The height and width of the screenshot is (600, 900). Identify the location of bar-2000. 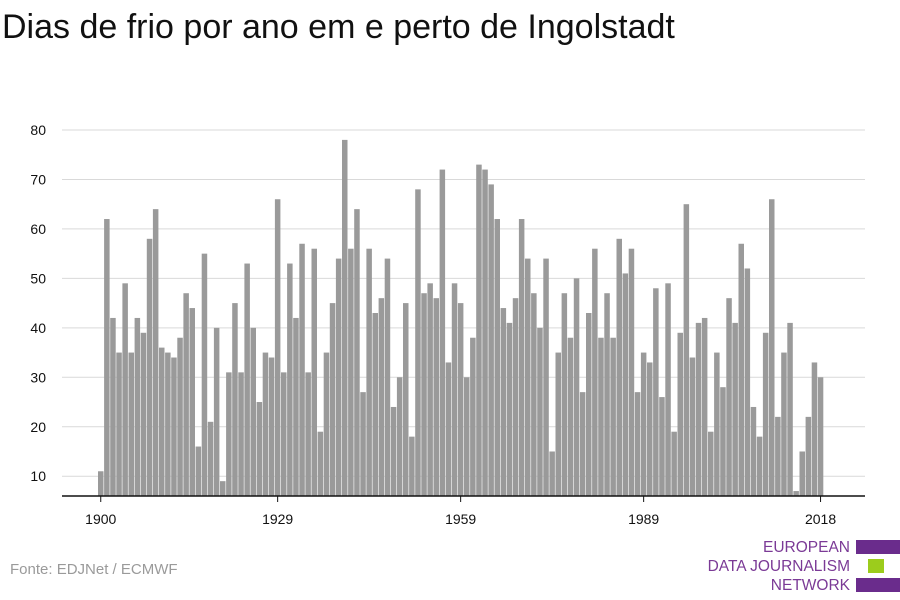
(711, 463).